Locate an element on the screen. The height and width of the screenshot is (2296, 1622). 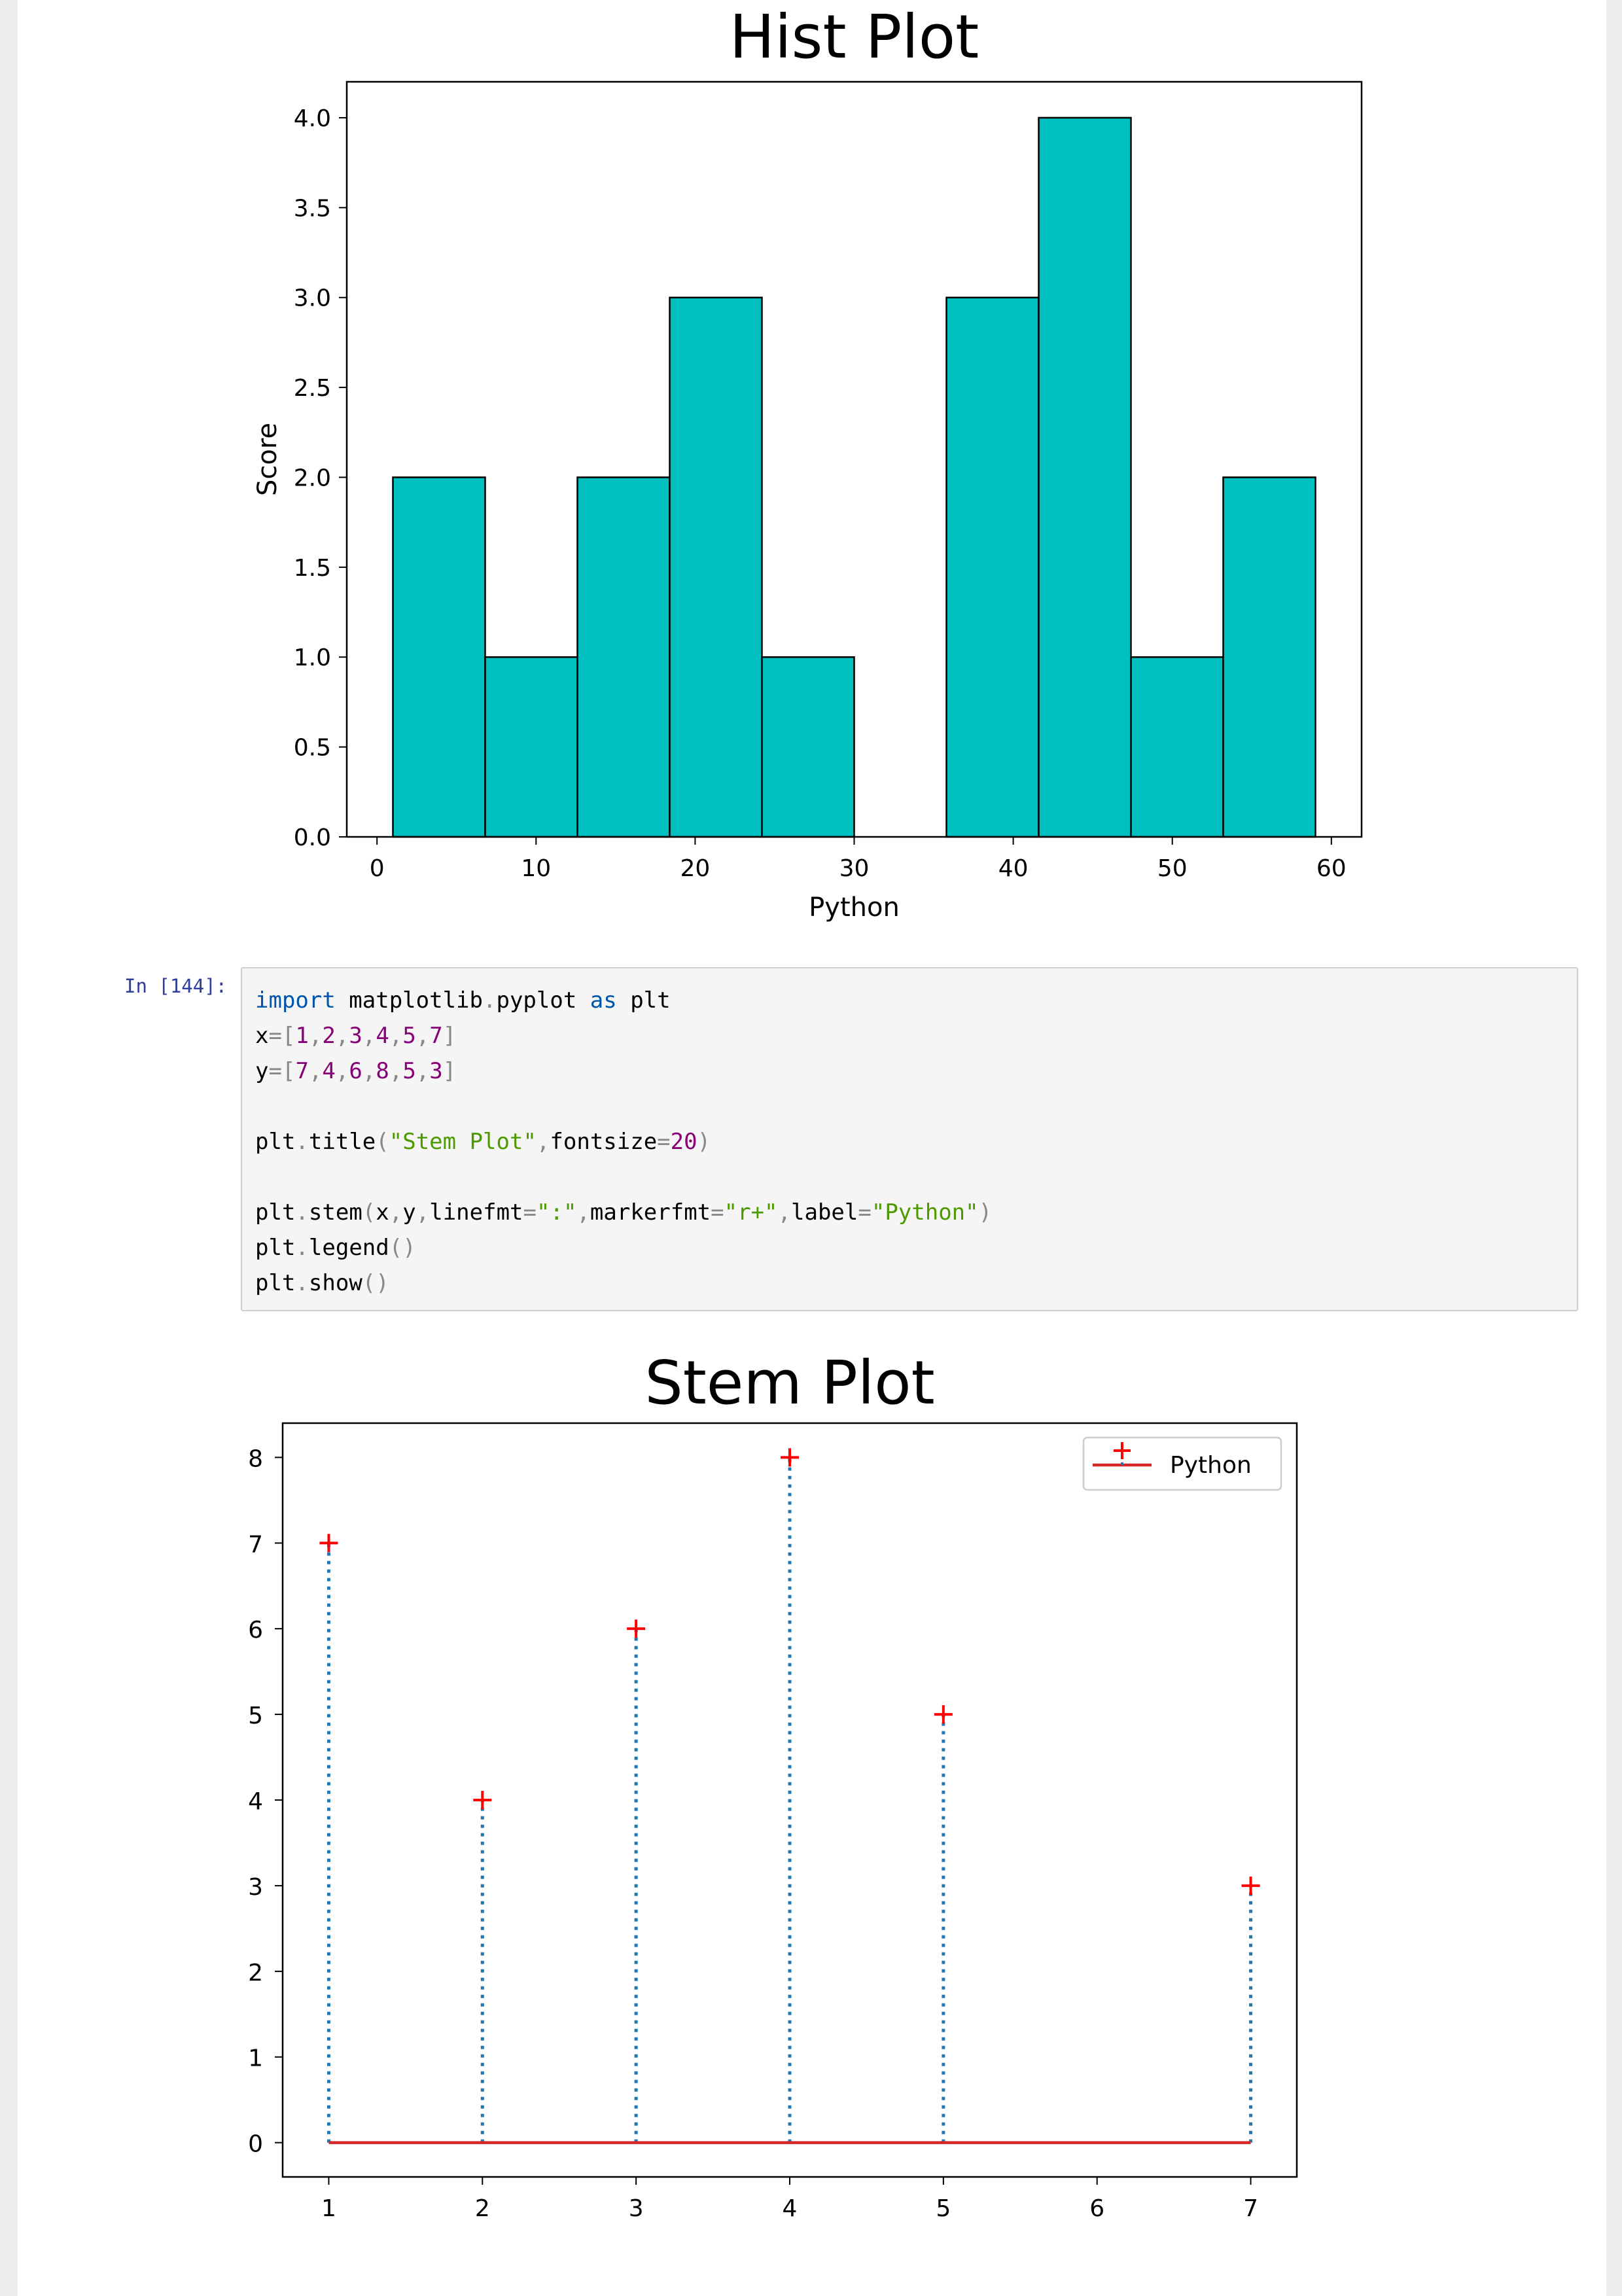
code-token: linefmt is located at coordinates (476, 1212).